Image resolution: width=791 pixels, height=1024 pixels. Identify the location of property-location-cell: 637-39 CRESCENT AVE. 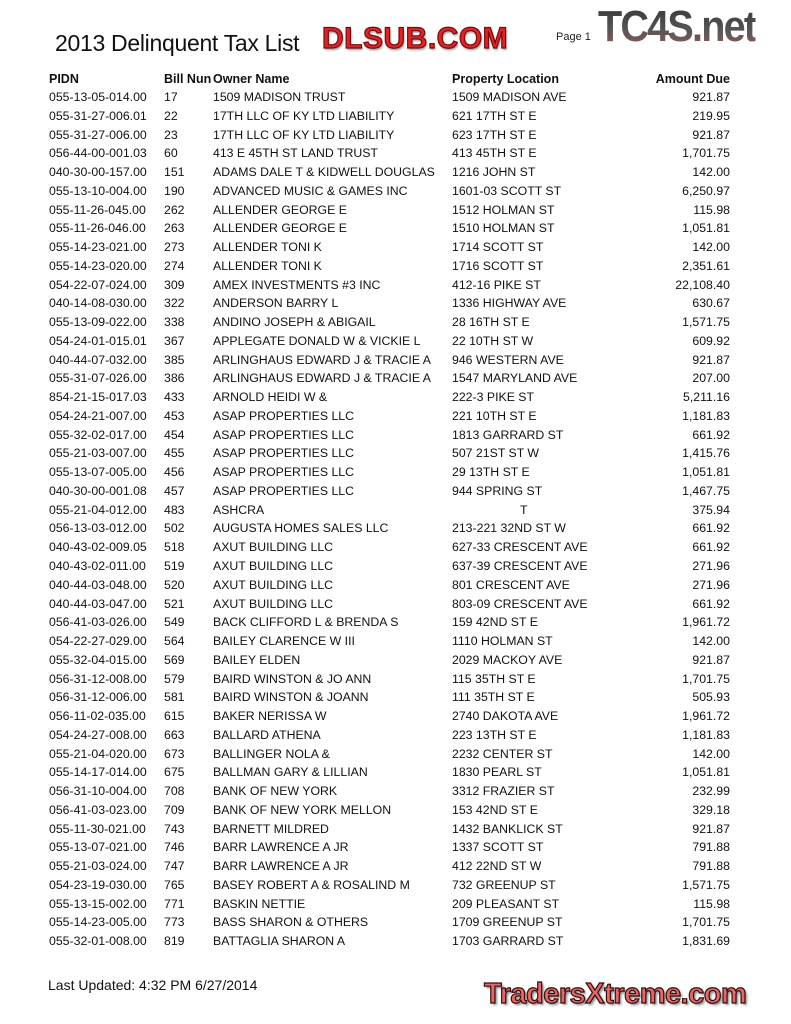
(520, 566).